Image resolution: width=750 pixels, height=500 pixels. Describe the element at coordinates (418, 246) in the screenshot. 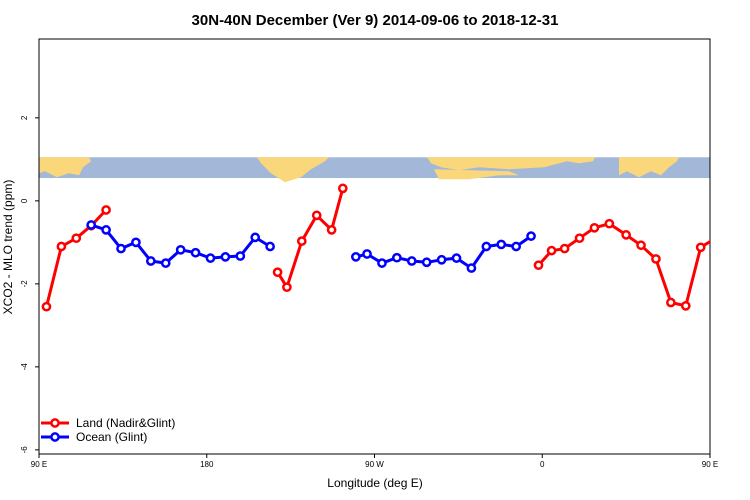

I see `series-ocean` at that location.